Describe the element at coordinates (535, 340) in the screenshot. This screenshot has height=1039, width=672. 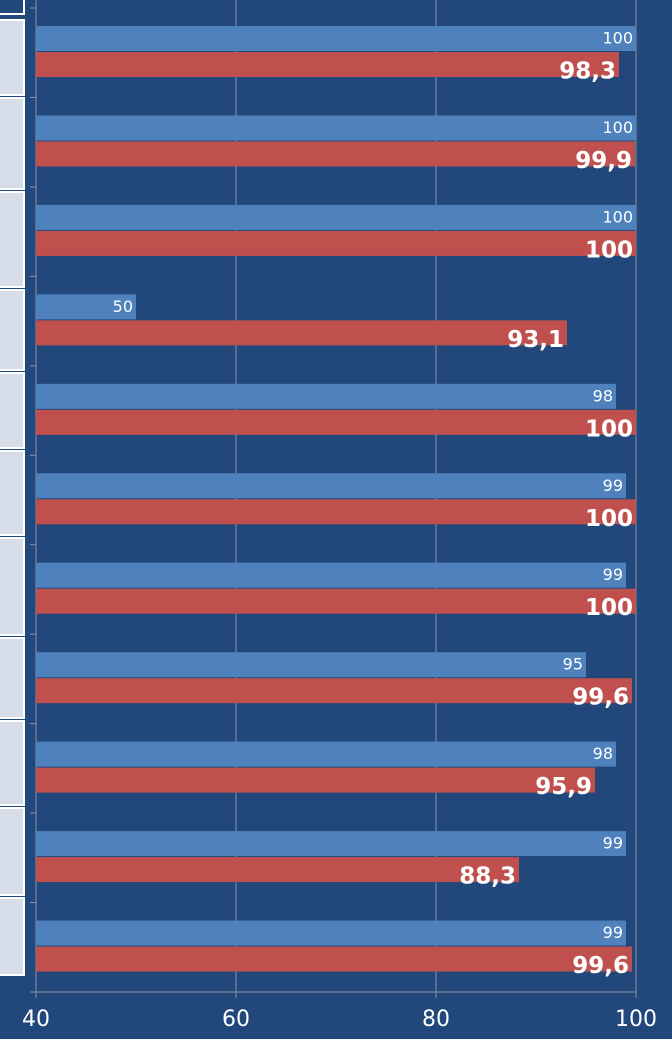
I see `value-label: 93,1` at that location.